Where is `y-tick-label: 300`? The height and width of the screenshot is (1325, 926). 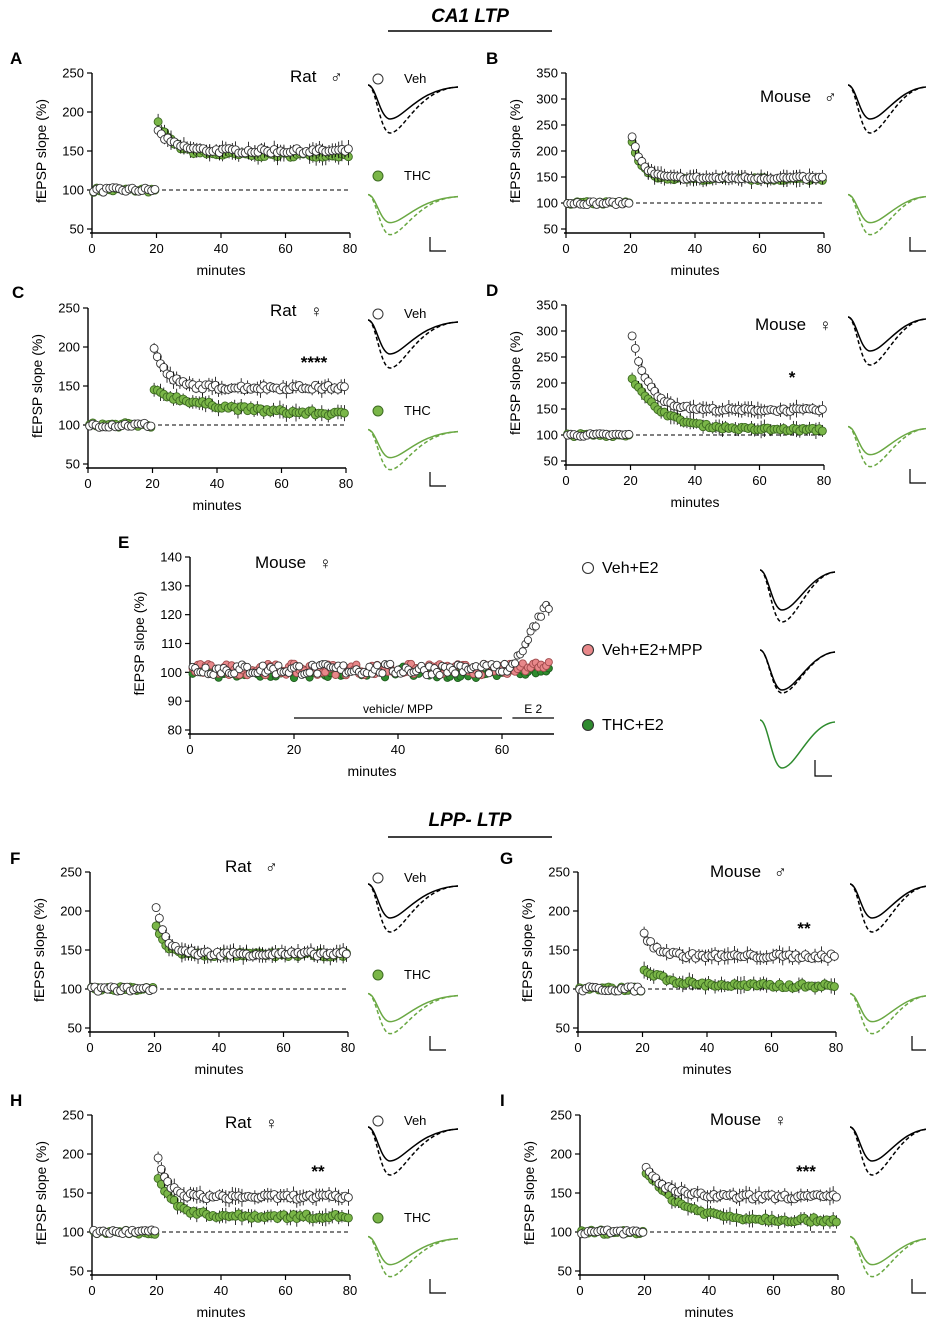 y-tick-label: 300 is located at coordinates (547, 99).